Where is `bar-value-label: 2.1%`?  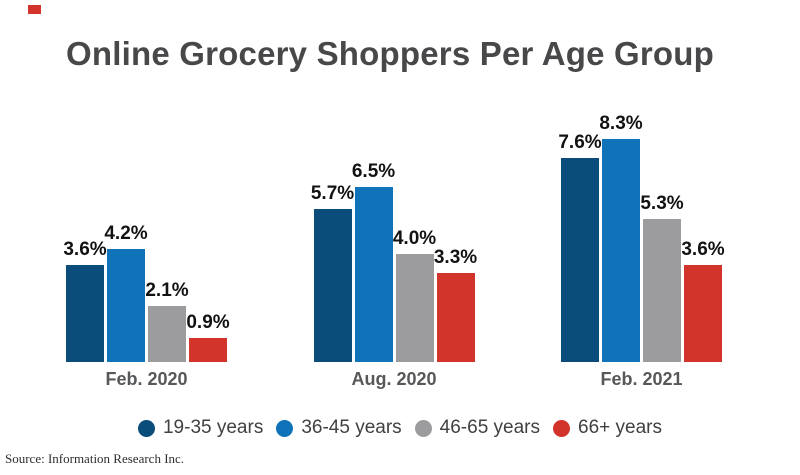
bar-value-label: 2.1% is located at coordinates (167, 290).